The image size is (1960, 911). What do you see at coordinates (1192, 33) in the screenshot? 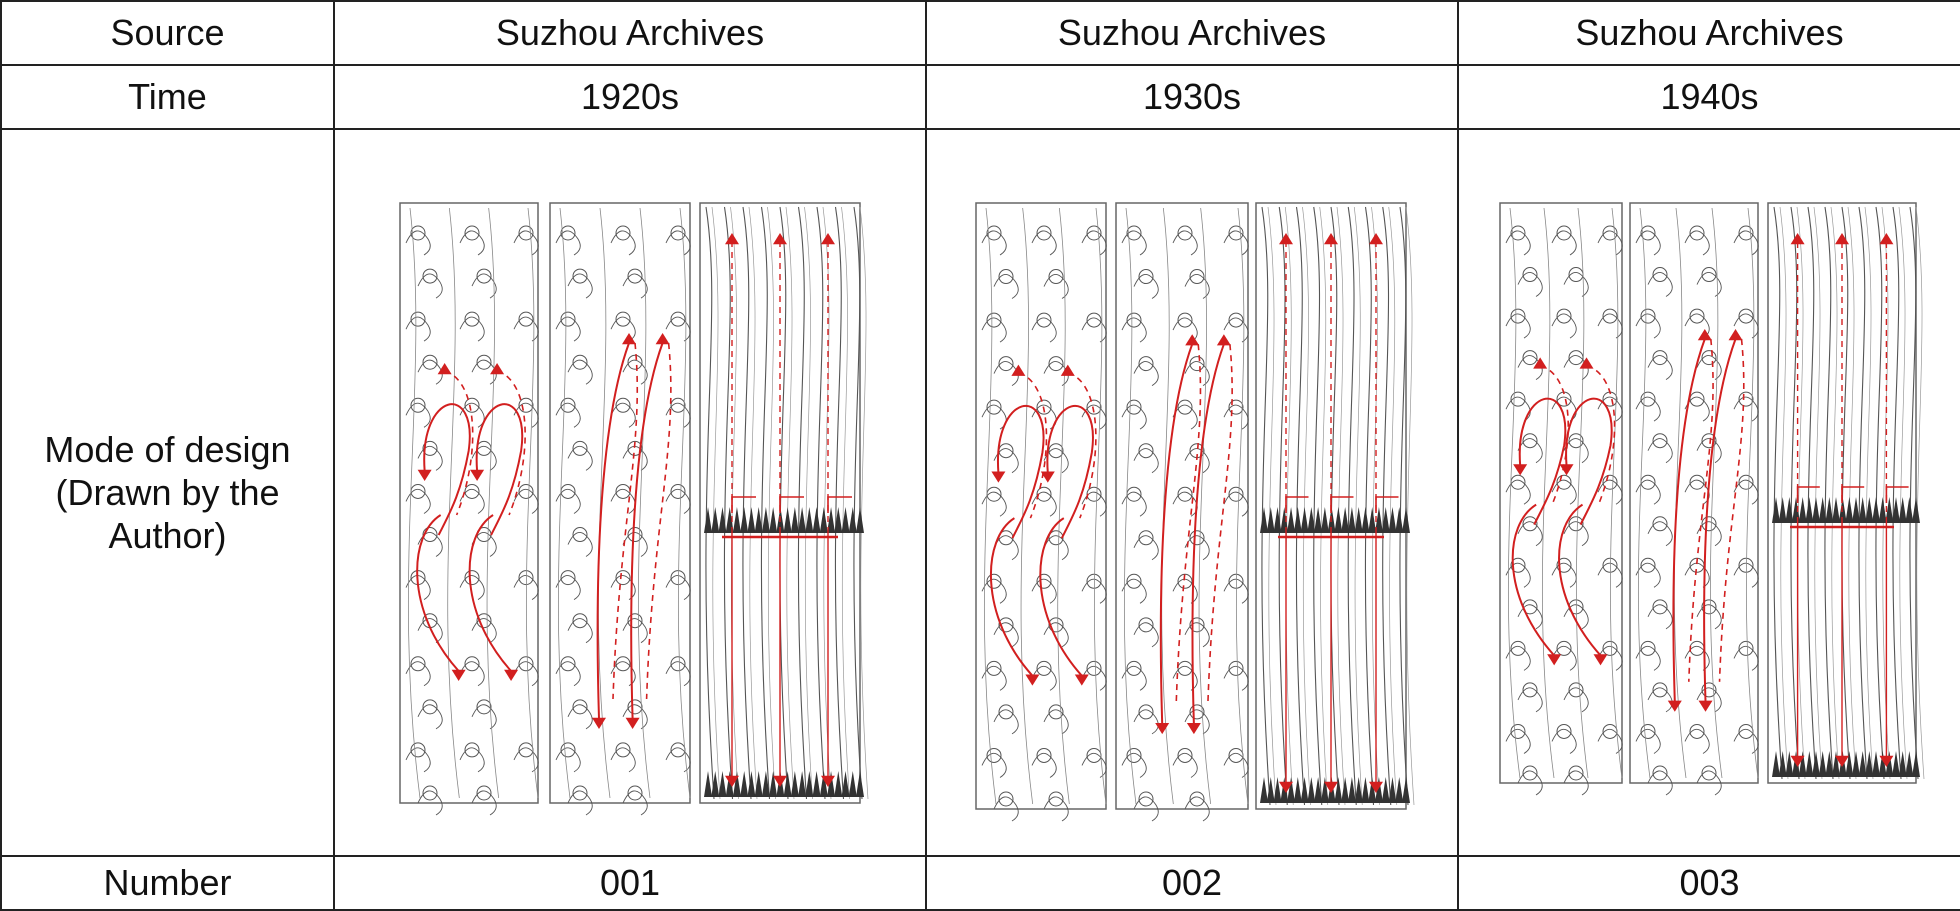
I see `source-cell-2: Suzhou Archives` at bounding box center [1192, 33].